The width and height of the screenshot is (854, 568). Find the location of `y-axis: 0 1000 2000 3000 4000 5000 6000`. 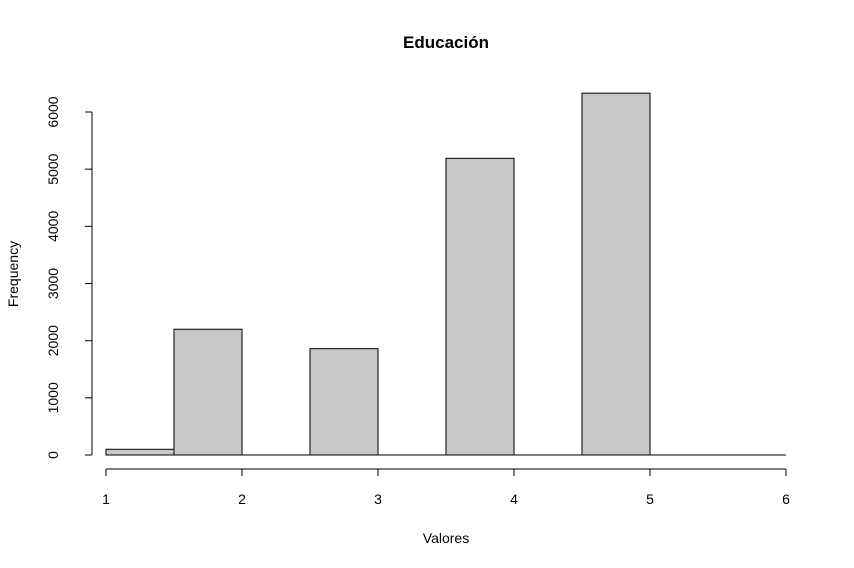

y-axis: 0 1000 2000 3000 4000 5000 6000 is located at coordinates (69, 277).